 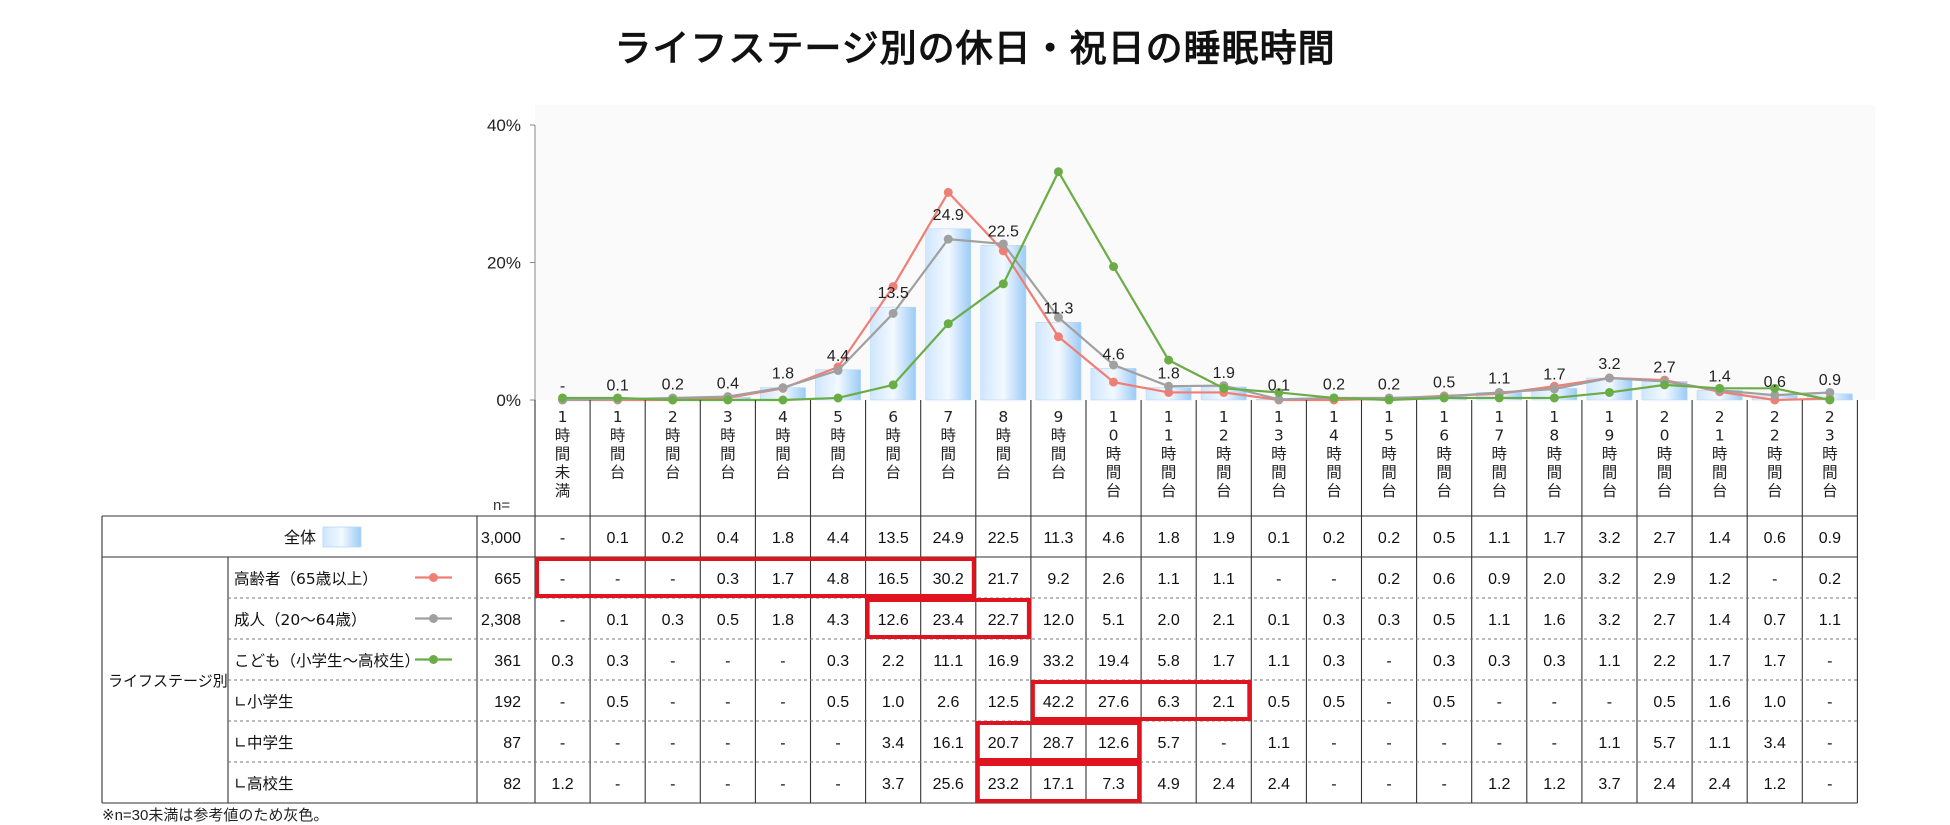 I want to click on bar-data-label: 0.2, so click(x=1389, y=385).